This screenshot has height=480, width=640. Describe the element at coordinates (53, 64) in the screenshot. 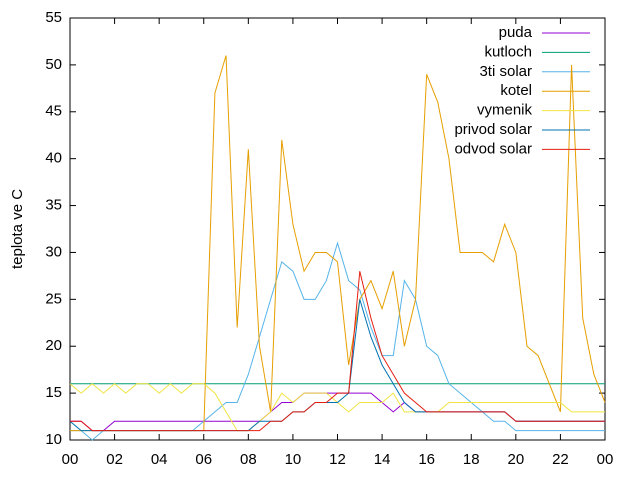

I see `y-tick-label: 50` at that location.